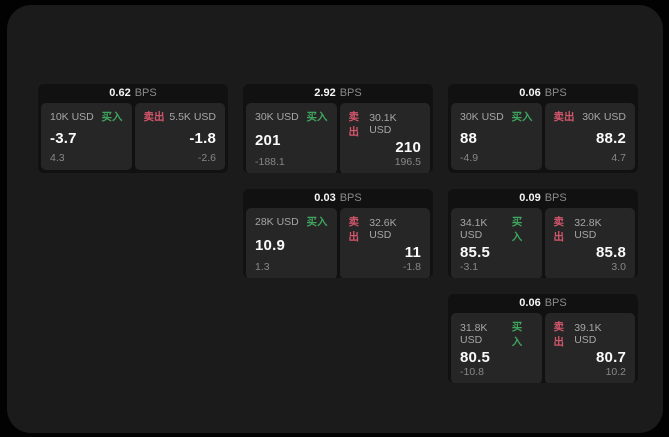 Image resolution: width=669 pixels, height=437 pixels. What do you see at coordinates (604, 116) in the screenshot?
I see `sell-amount: 30K USD` at bounding box center [604, 116].